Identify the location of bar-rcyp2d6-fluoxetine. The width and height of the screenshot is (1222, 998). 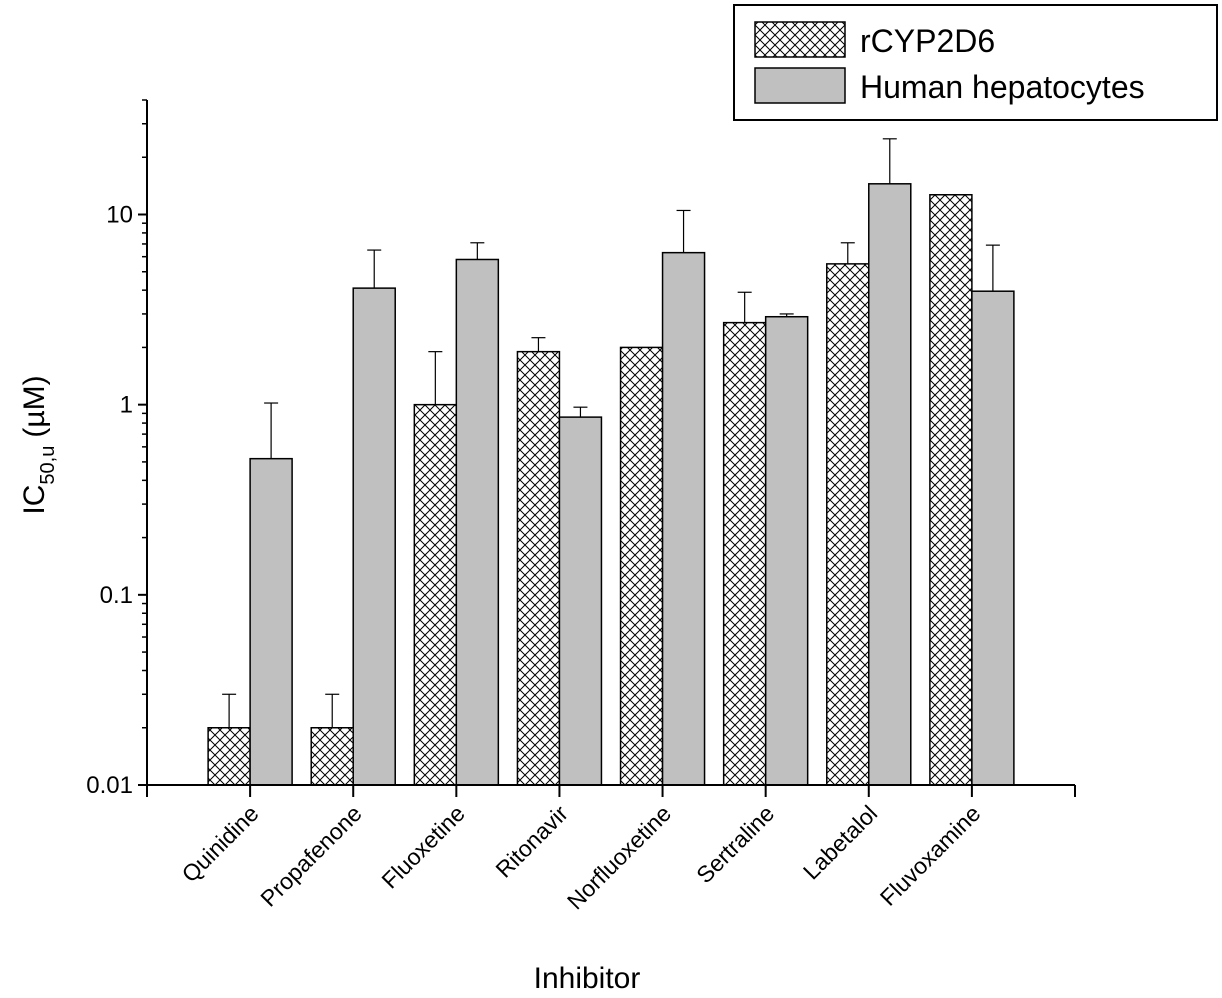
(435, 594).